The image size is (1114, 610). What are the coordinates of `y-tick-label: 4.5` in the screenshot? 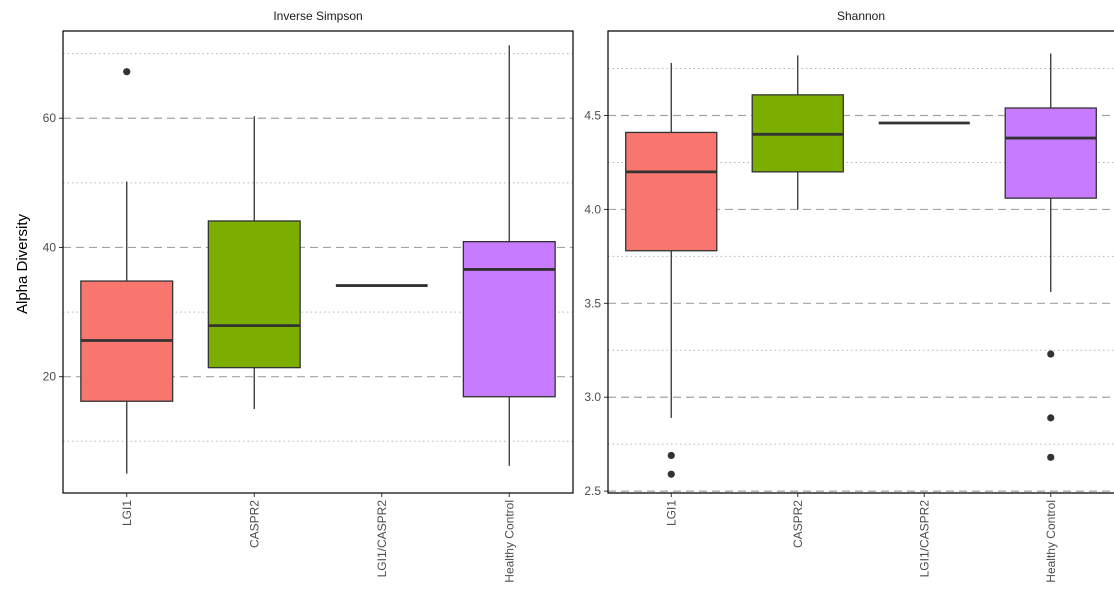 It's located at (592, 116).